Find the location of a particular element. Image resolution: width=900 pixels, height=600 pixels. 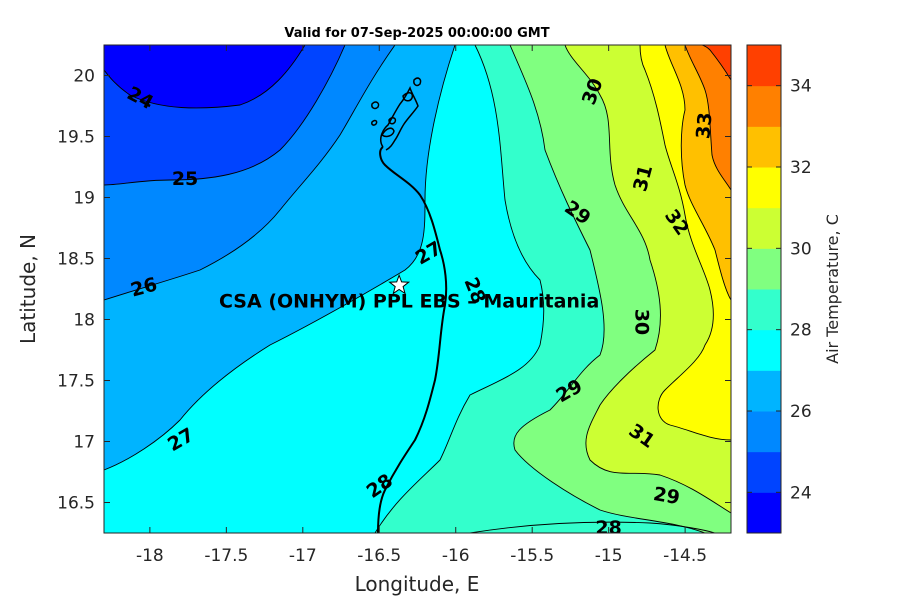

y-tick-label: 19.5 is located at coordinates (76, 138).